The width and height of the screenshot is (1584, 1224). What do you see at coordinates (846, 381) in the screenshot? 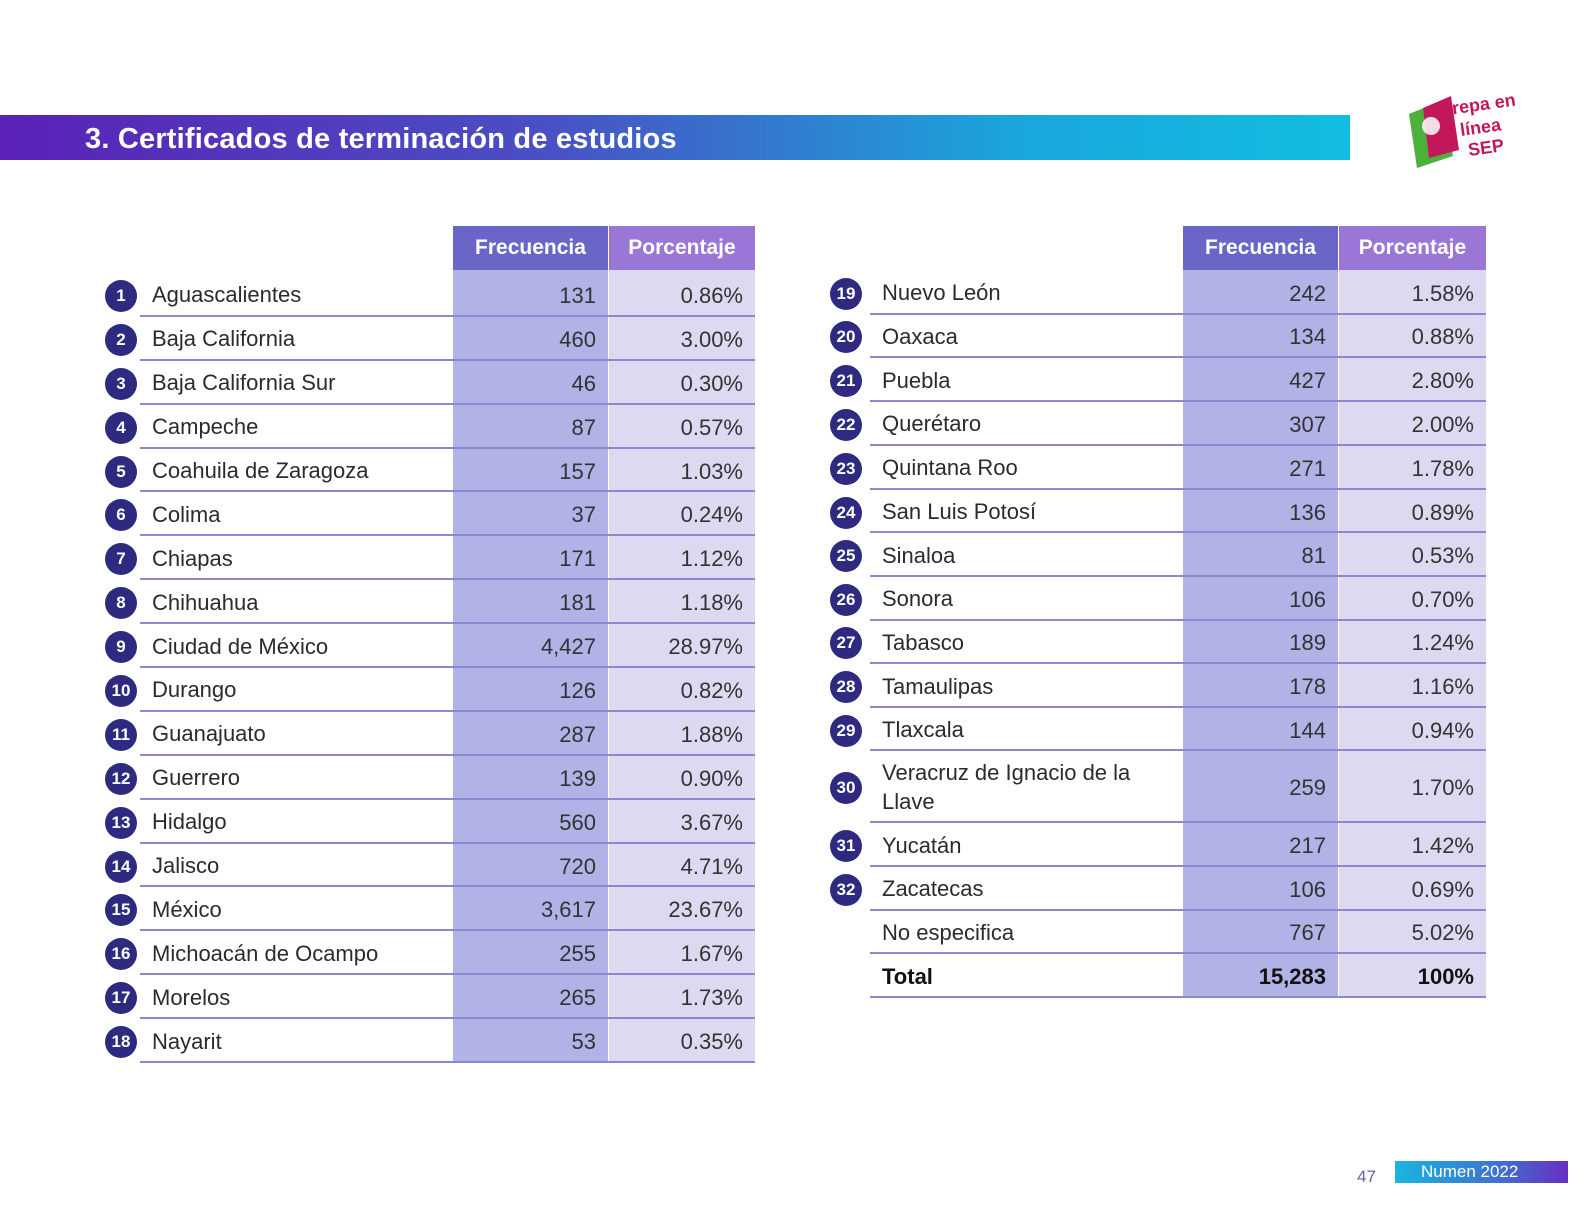
I see `row-number-badge: 21` at bounding box center [846, 381].